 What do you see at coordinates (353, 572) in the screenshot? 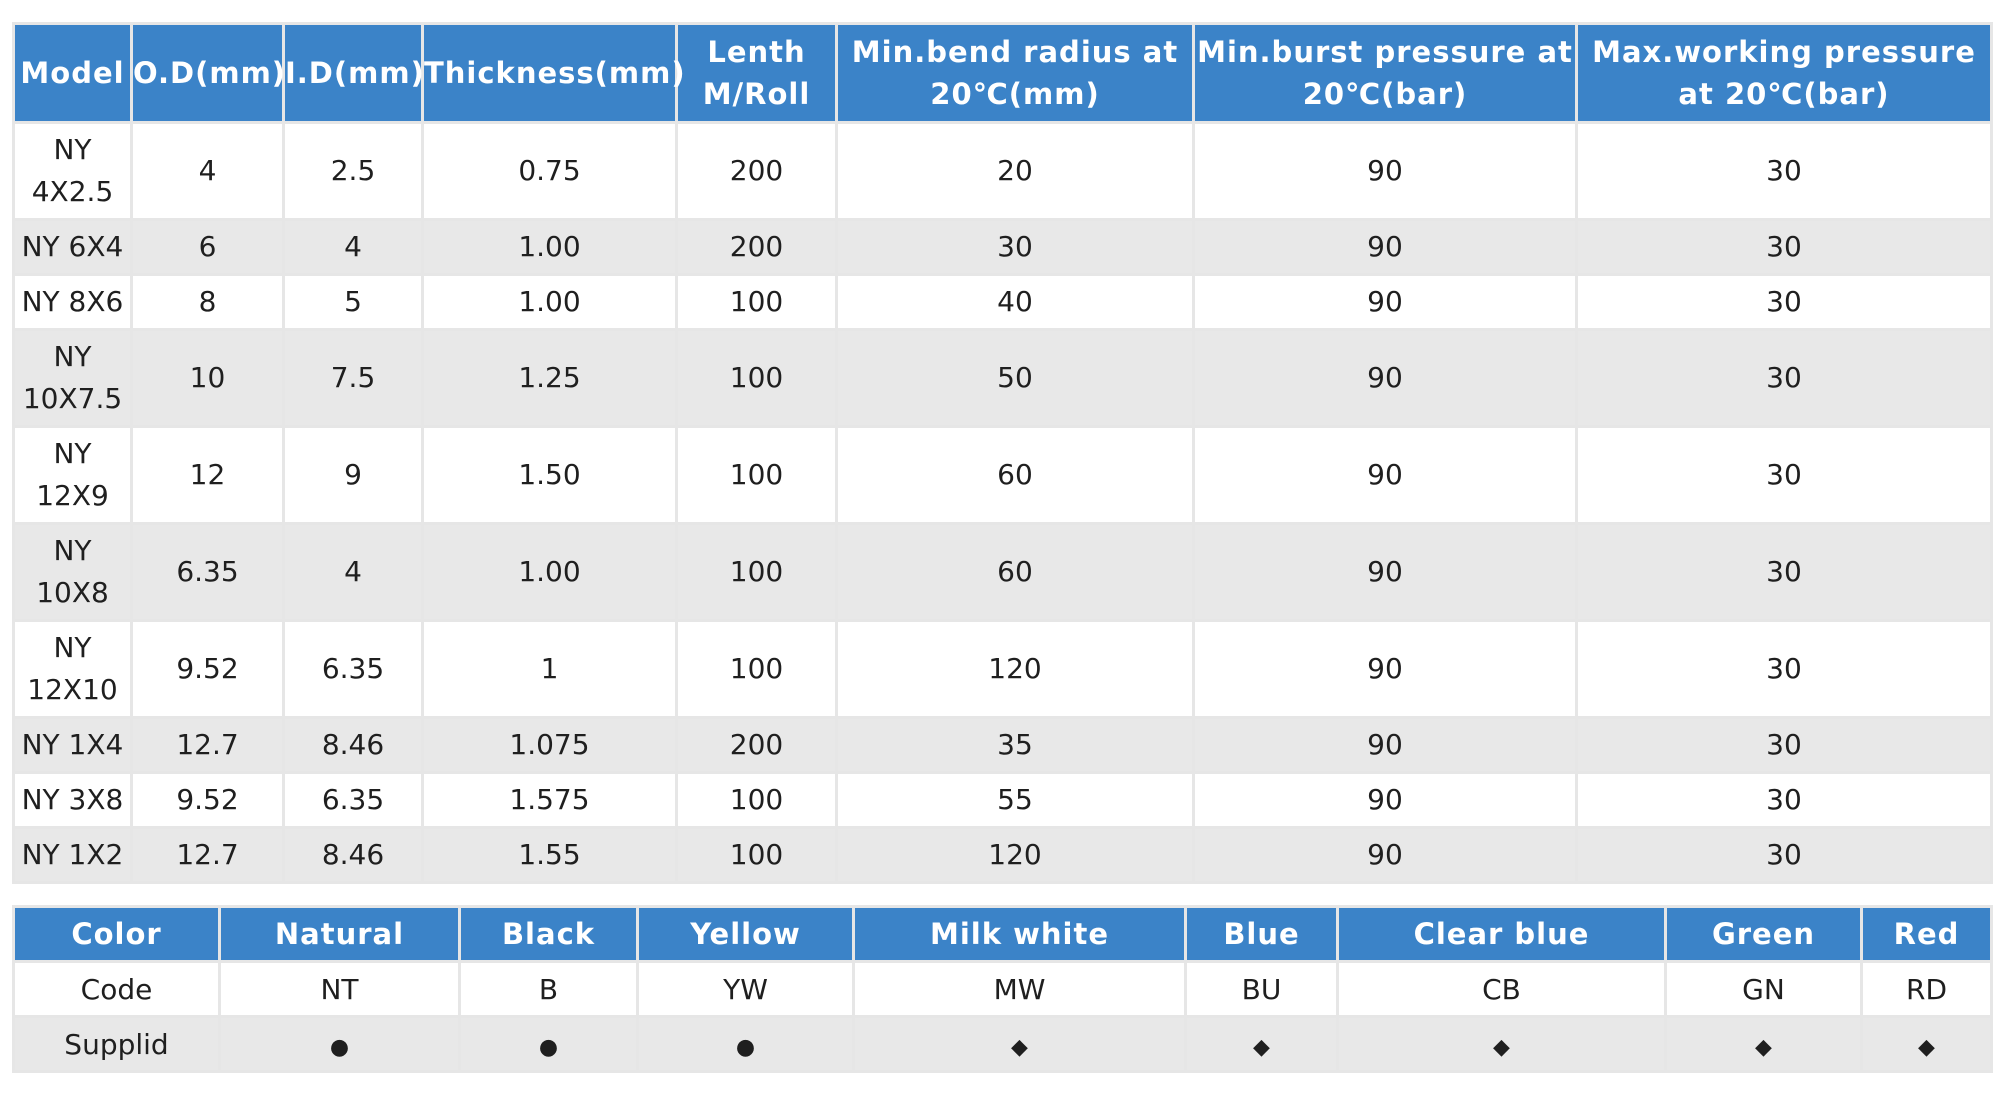
I see `id-cell: 4` at bounding box center [353, 572].